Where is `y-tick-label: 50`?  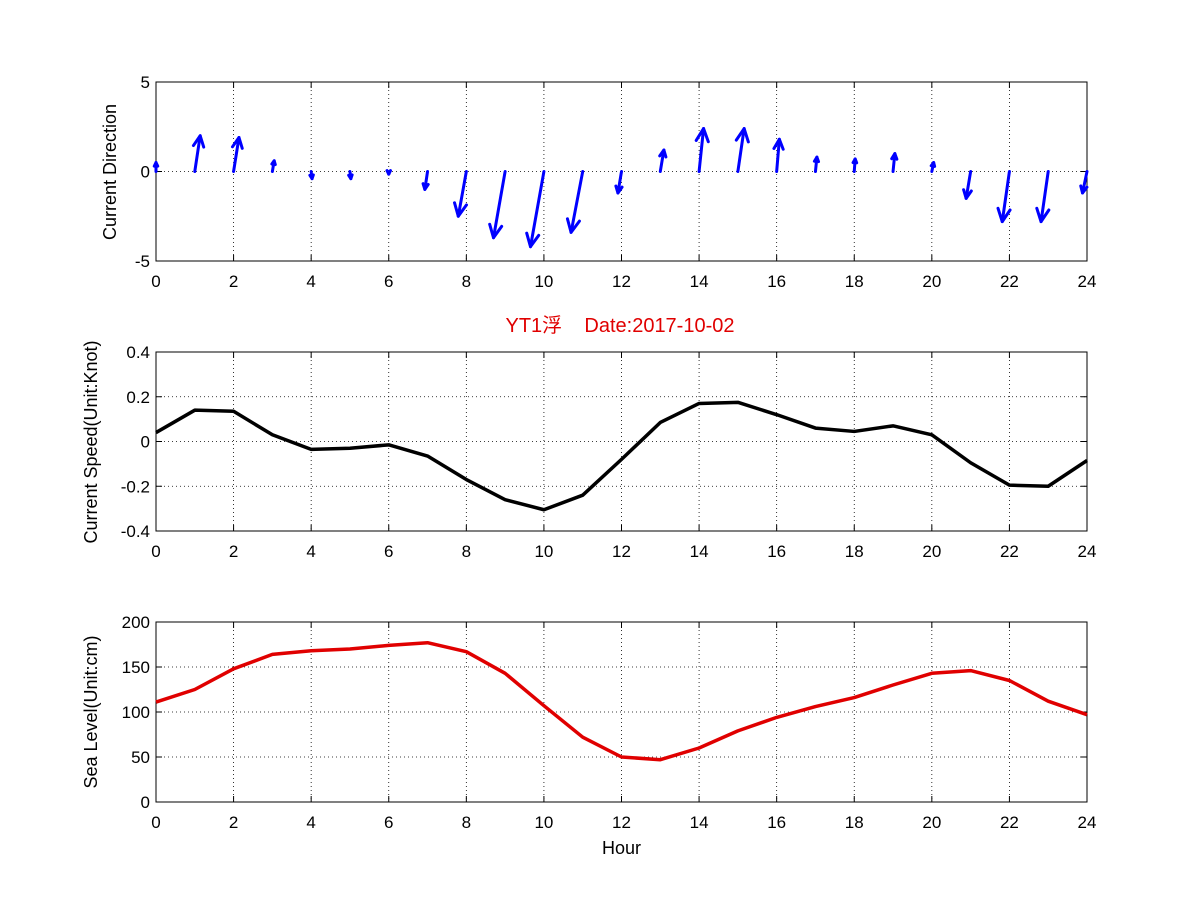
y-tick-label: 50 is located at coordinates (140, 757).